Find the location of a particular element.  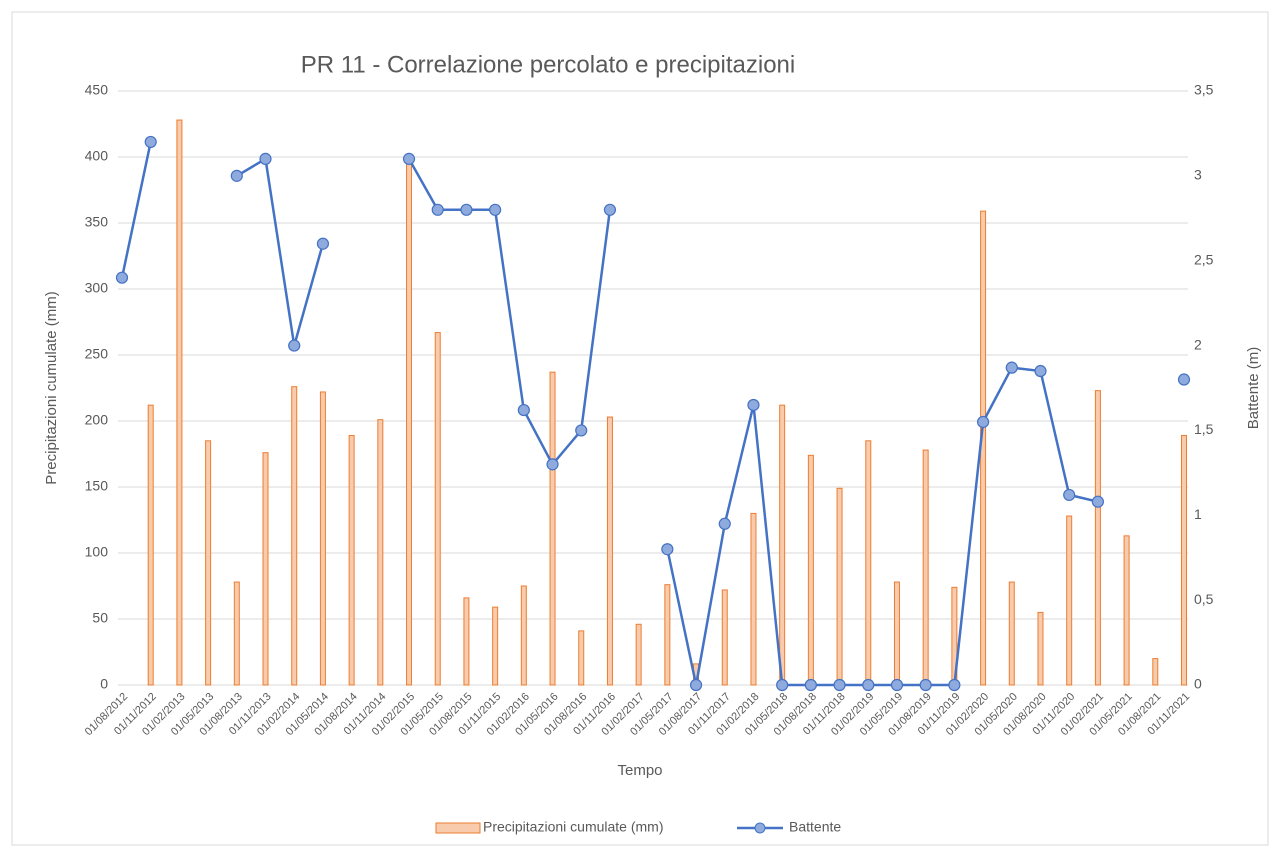

y-tick-label: 200 is located at coordinates (97, 420).